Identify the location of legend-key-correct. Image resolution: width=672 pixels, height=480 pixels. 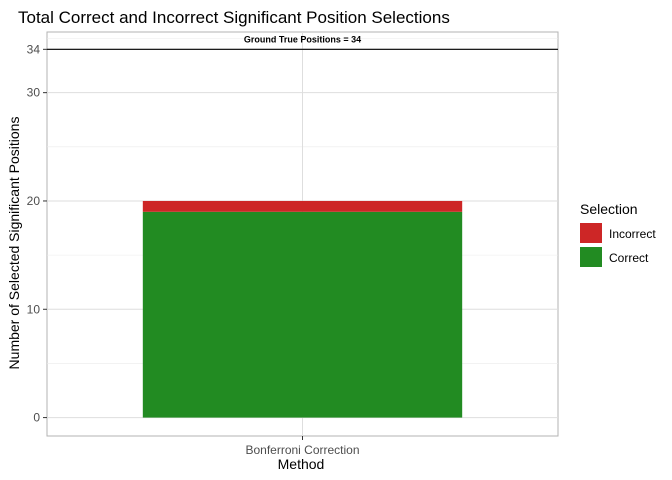
(591, 257).